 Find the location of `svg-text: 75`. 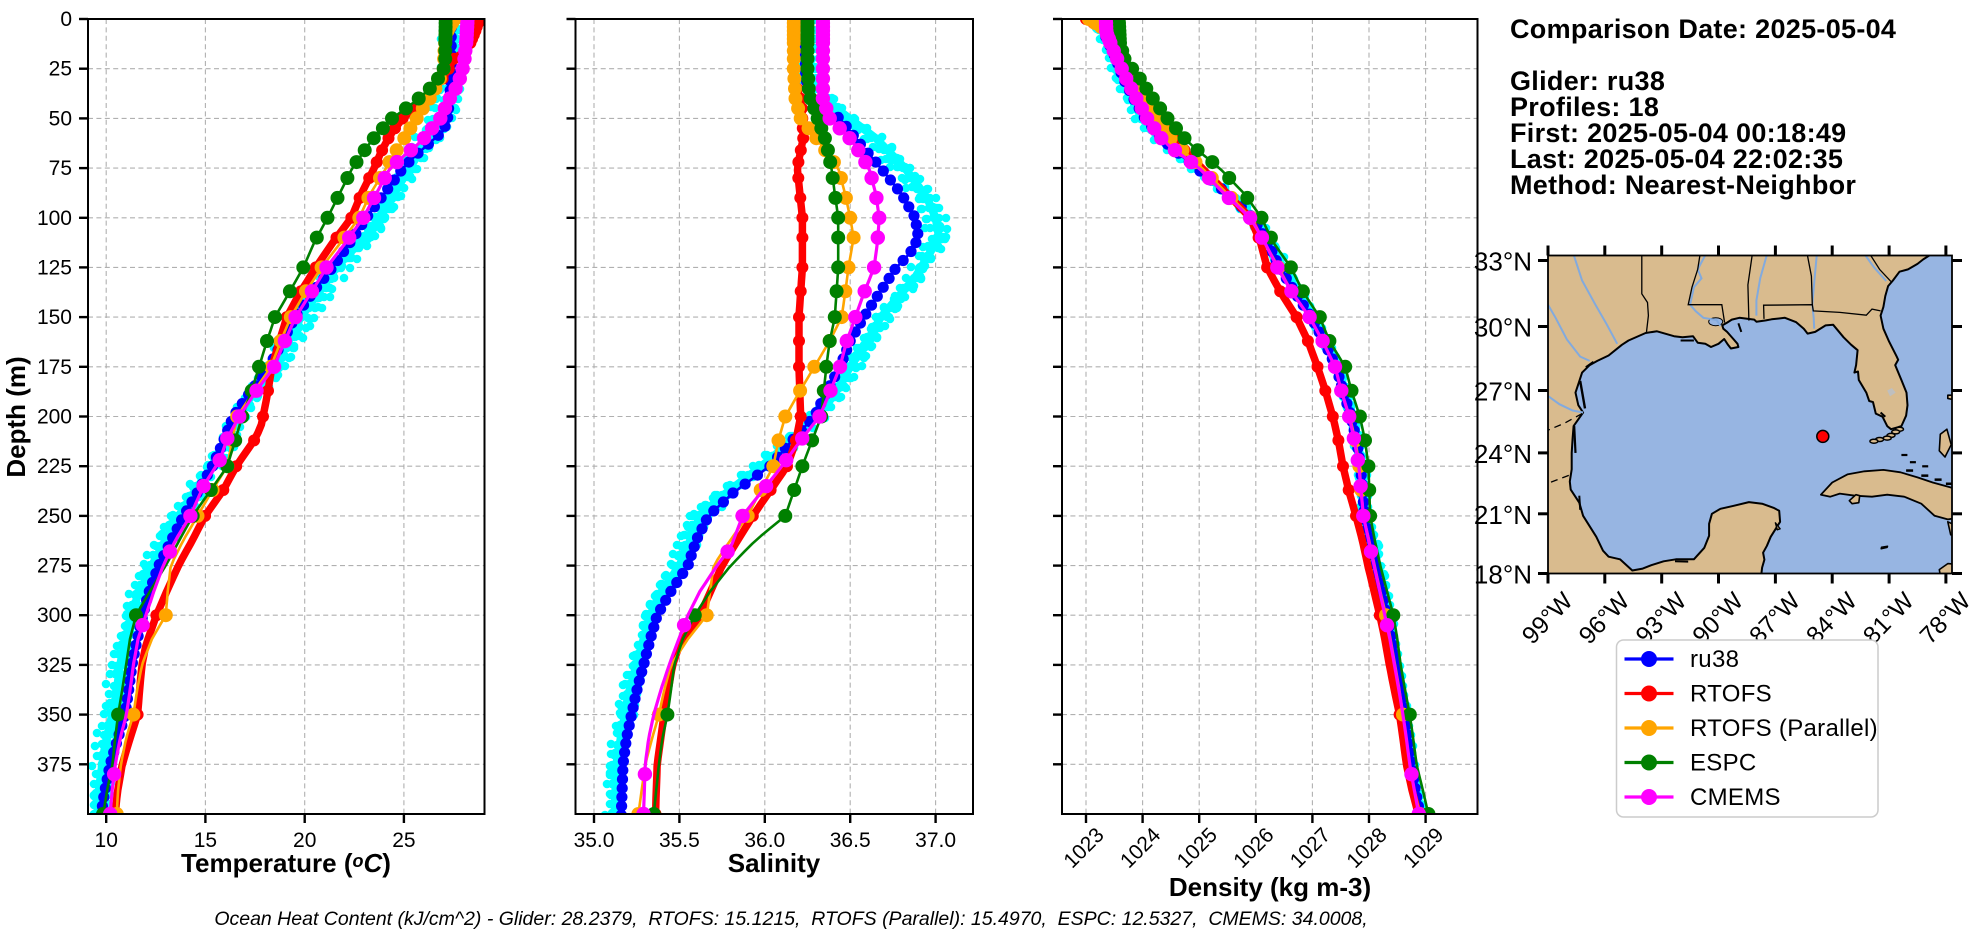

svg-text: 75 is located at coordinates (60, 168).